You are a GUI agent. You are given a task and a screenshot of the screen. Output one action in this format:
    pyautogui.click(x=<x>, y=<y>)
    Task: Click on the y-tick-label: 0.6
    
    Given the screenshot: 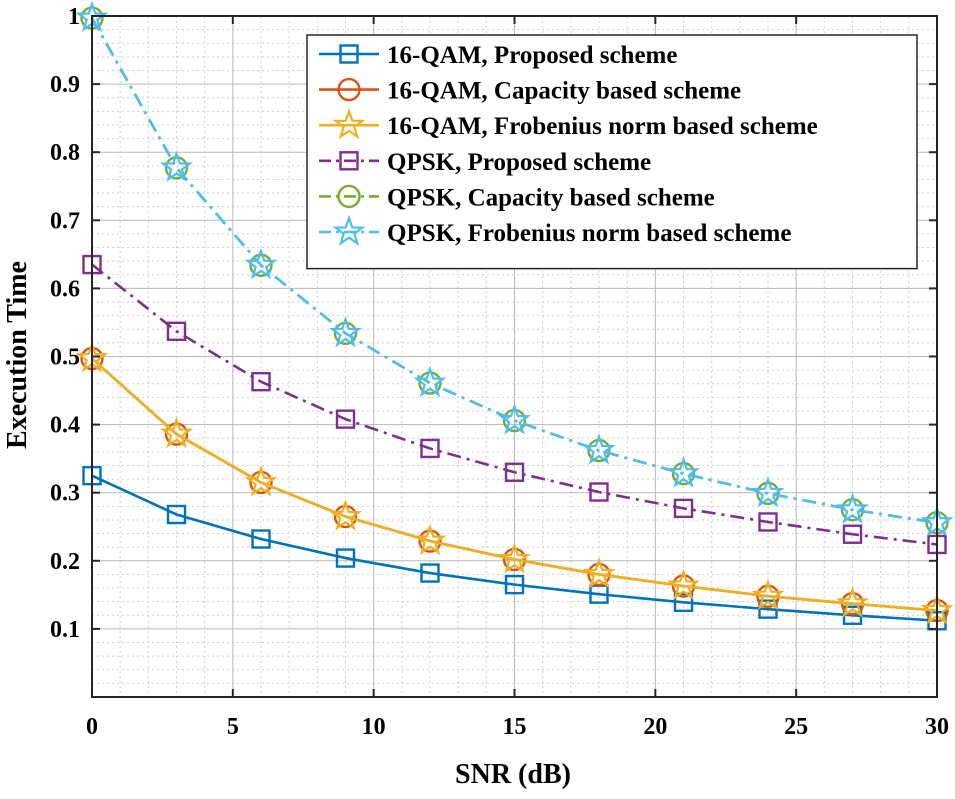 What is the action you would take?
    pyautogui.click(x=65, y=289)
    